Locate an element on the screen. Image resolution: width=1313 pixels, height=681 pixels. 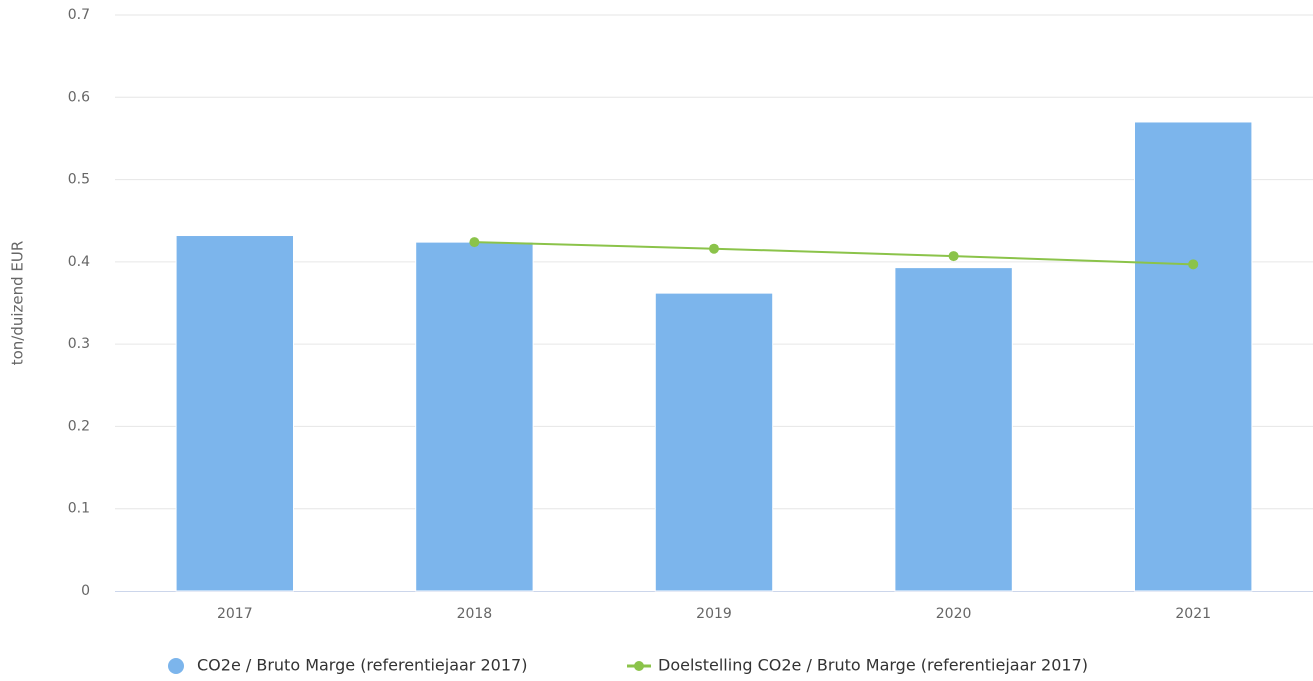
y-tick-label: 0.1 is located at coordinates (79, 509).